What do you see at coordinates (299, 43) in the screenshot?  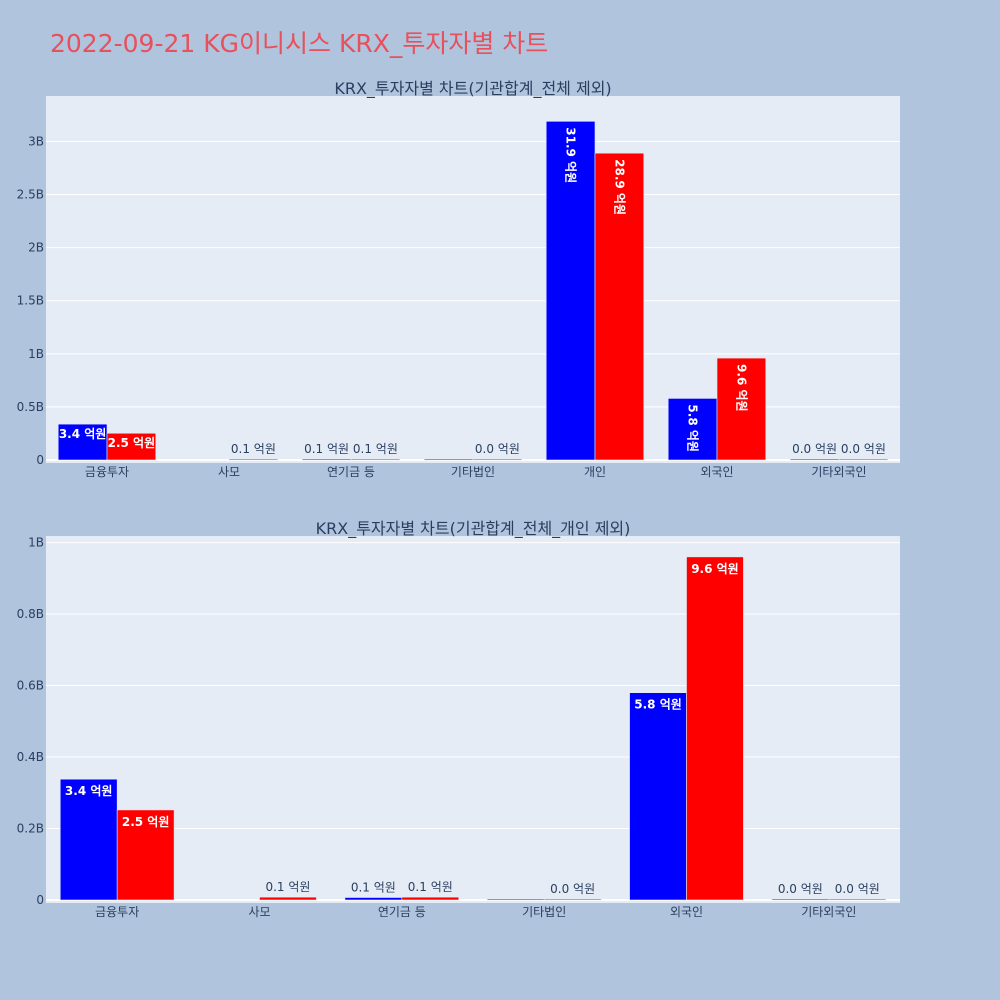 I see `page-title: 2022-09-21 KG이니시스 KRX_투자자별 차트` at bounding box center [299, 43].